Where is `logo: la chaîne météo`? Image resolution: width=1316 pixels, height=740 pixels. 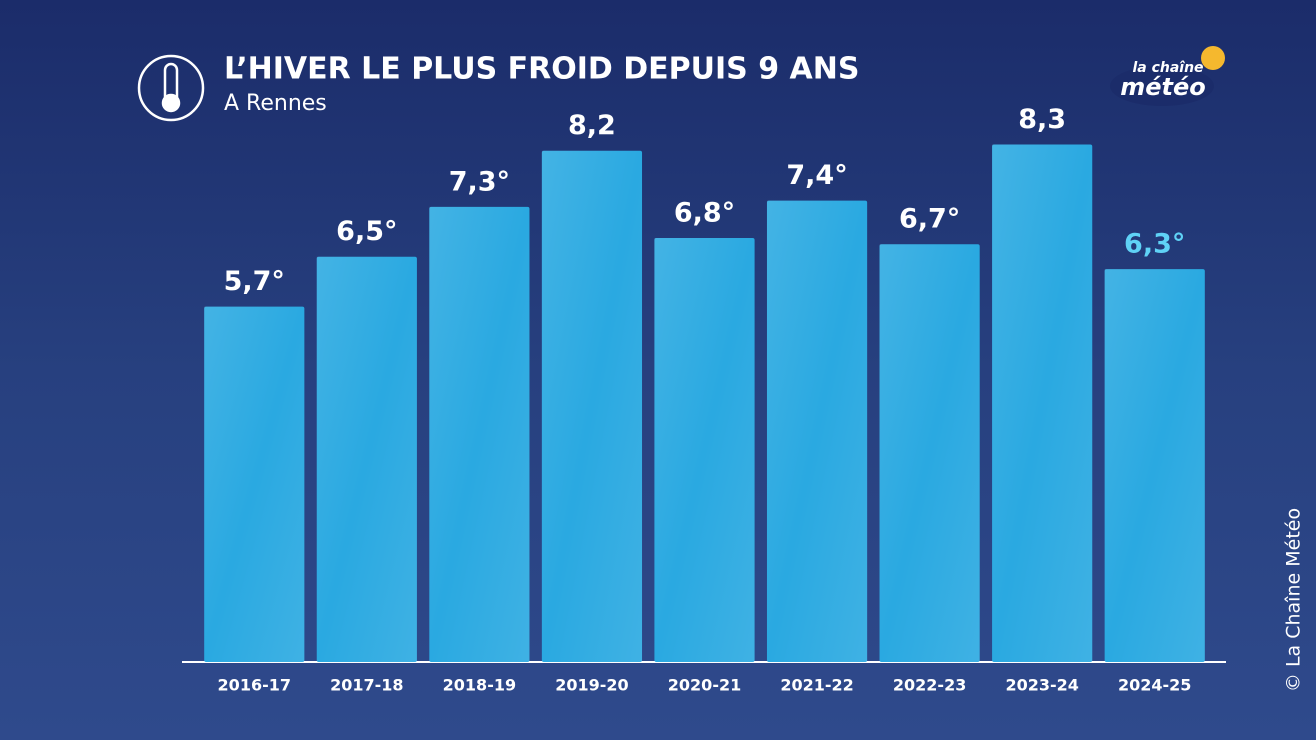 logo: la chaîne météo is located at coordinates (1167, 76).